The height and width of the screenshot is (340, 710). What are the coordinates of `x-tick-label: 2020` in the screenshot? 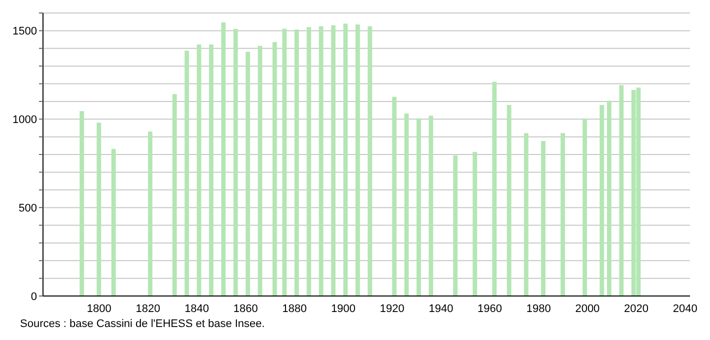 It's located at (636, 308).